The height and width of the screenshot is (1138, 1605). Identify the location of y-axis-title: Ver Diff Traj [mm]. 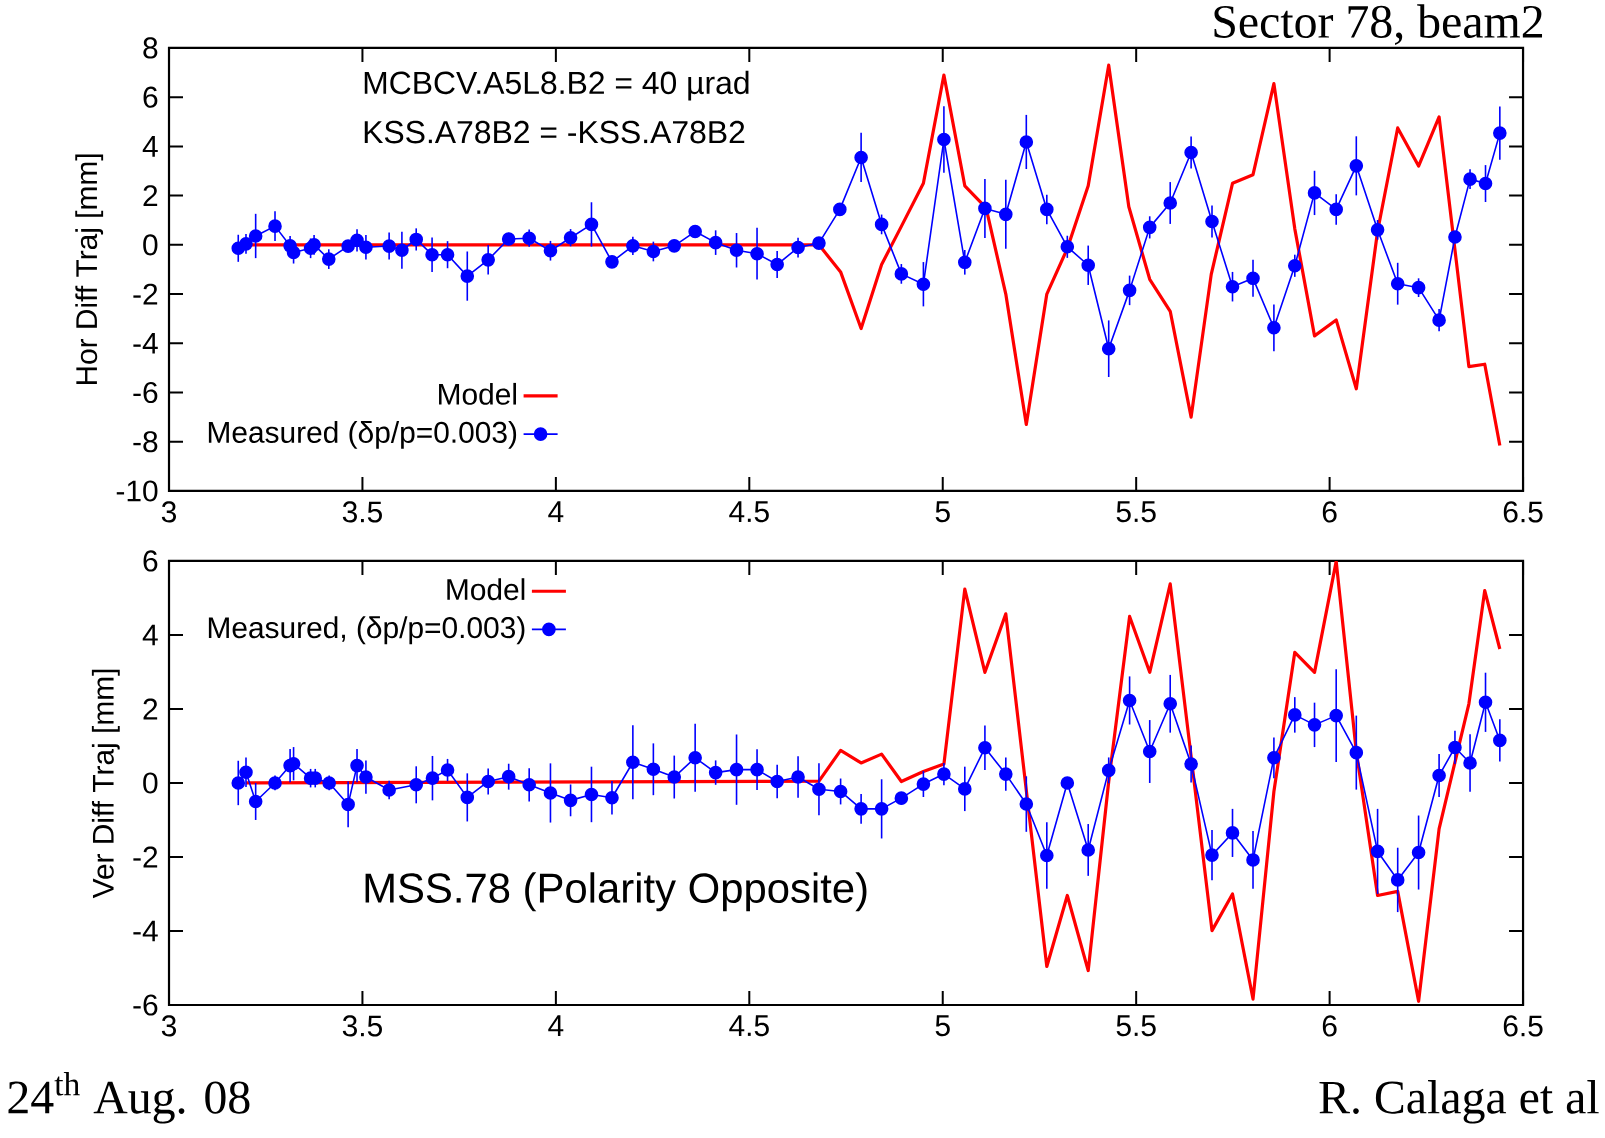
(105, 784).